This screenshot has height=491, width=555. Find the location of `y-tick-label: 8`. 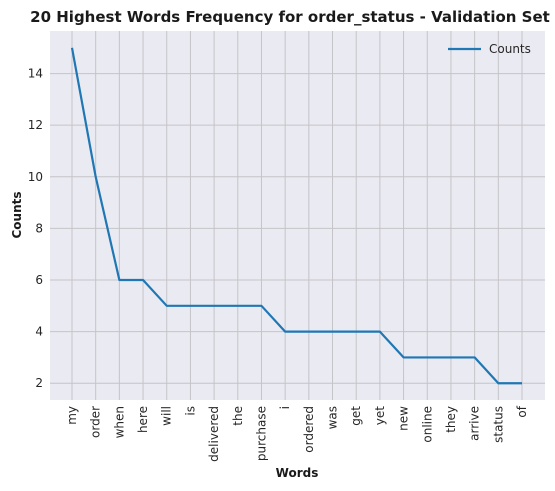

y-tick-label: 8 is located at coordinates (39, 228).